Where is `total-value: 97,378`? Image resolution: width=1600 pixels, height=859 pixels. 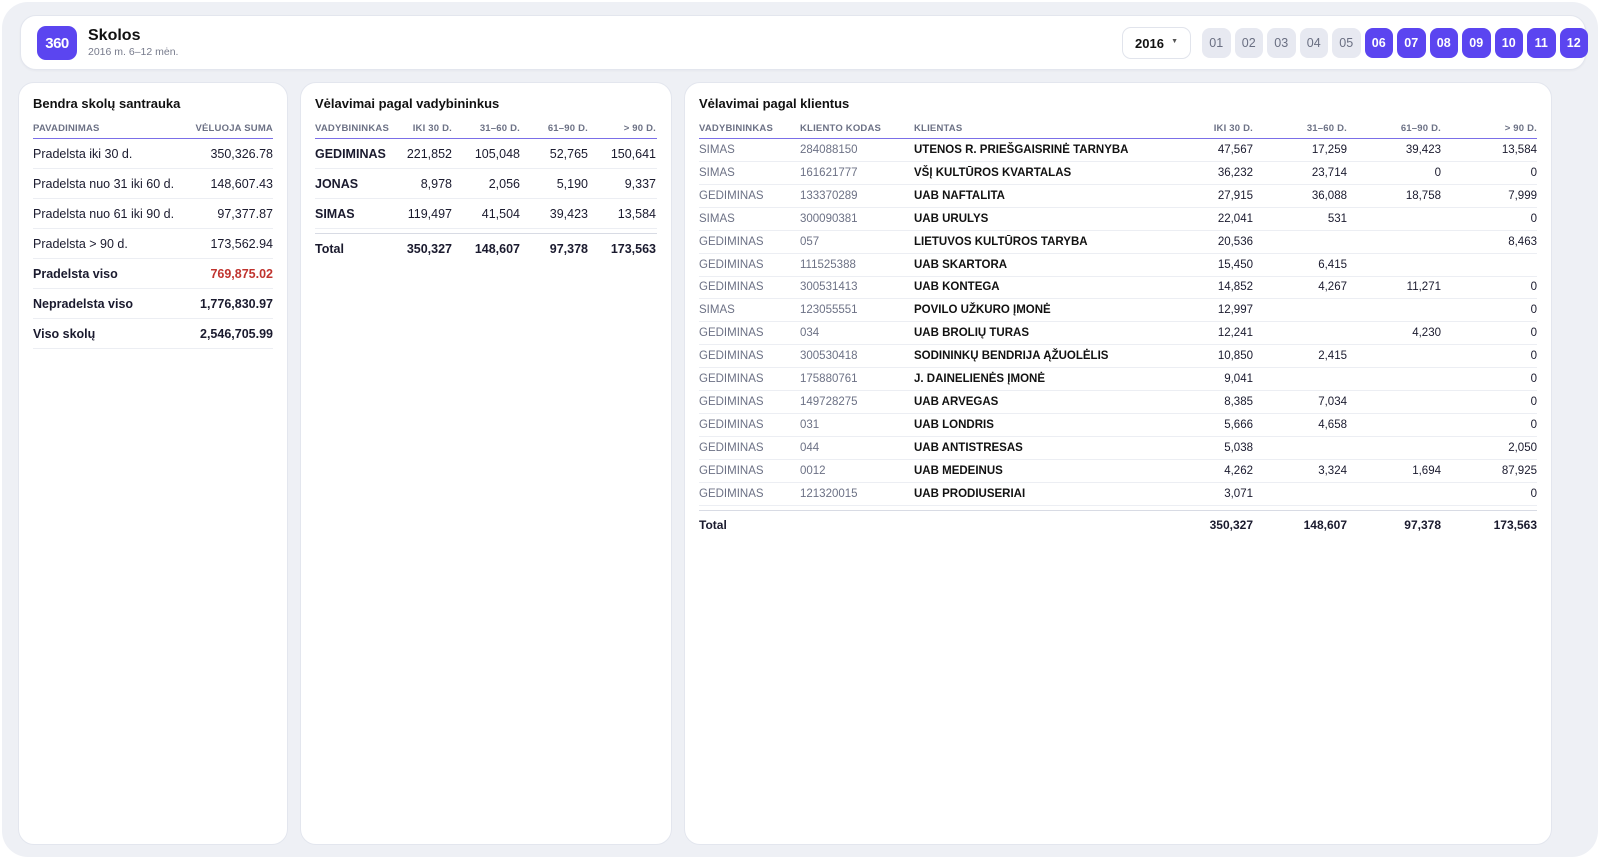
total-value: 97,378 is located at coordinates (568, 249).